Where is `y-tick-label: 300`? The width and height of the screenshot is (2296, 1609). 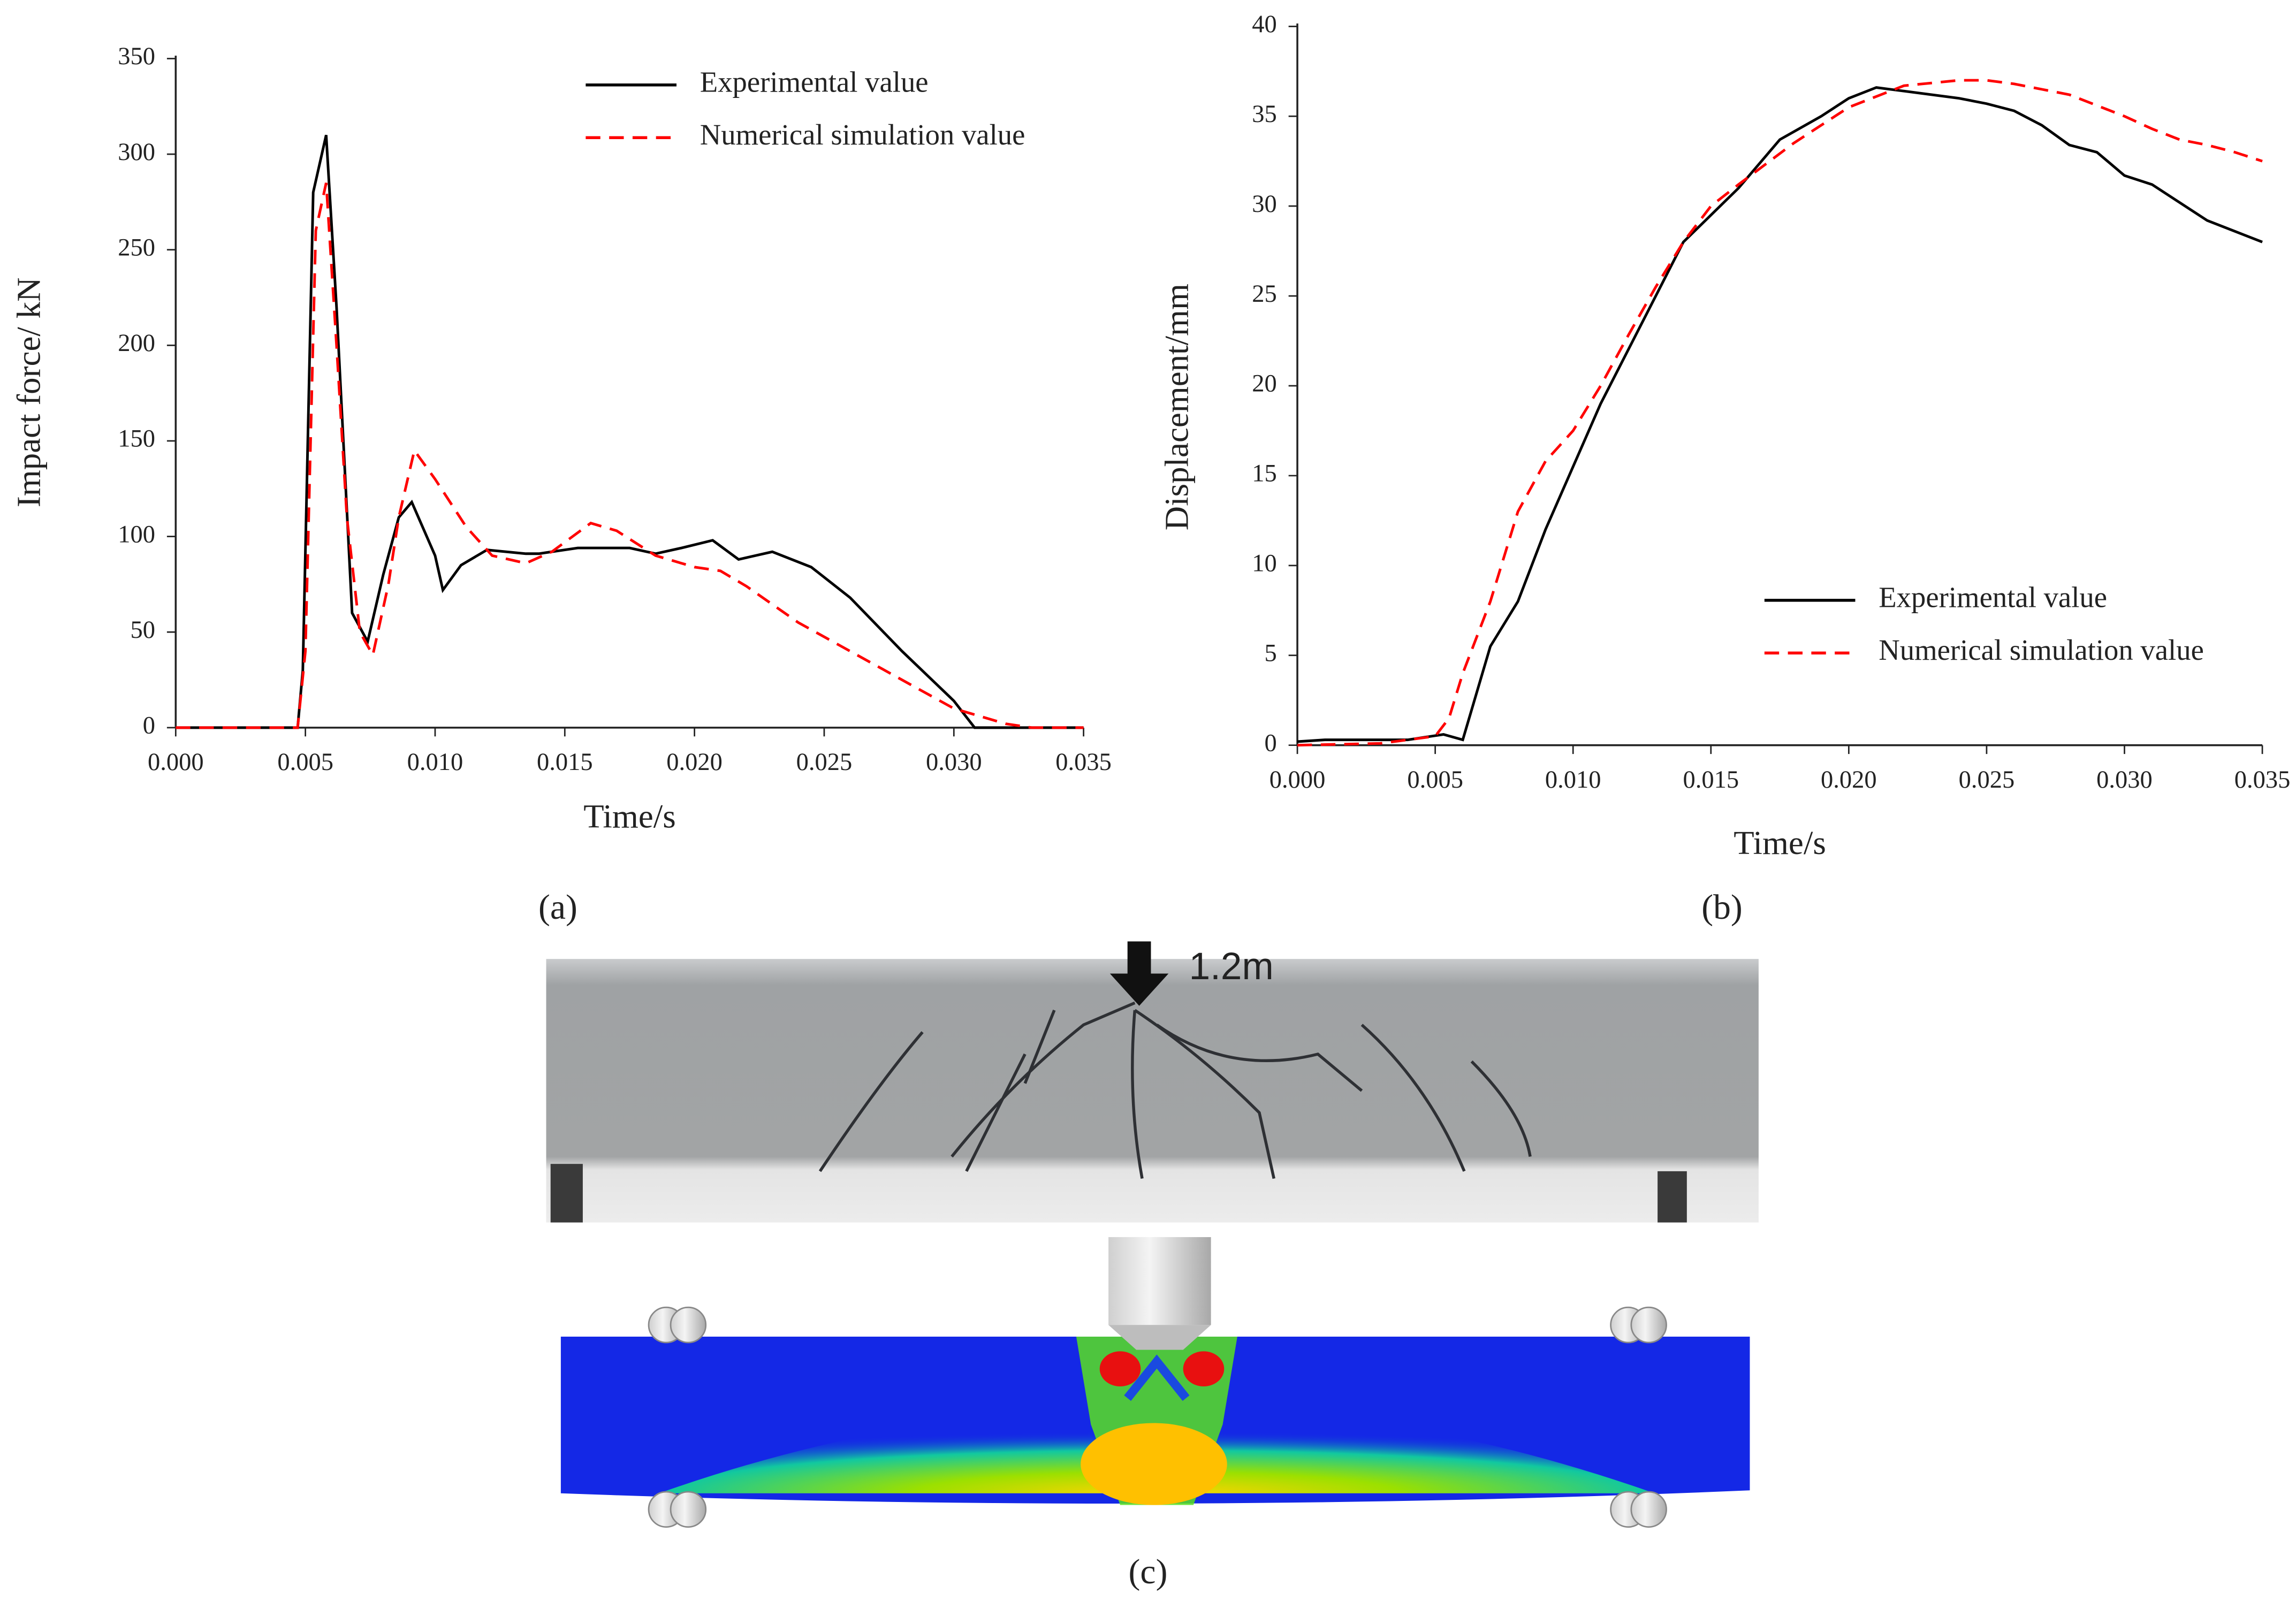
y-tick-label: 300 is located at coordinates (136, 153).